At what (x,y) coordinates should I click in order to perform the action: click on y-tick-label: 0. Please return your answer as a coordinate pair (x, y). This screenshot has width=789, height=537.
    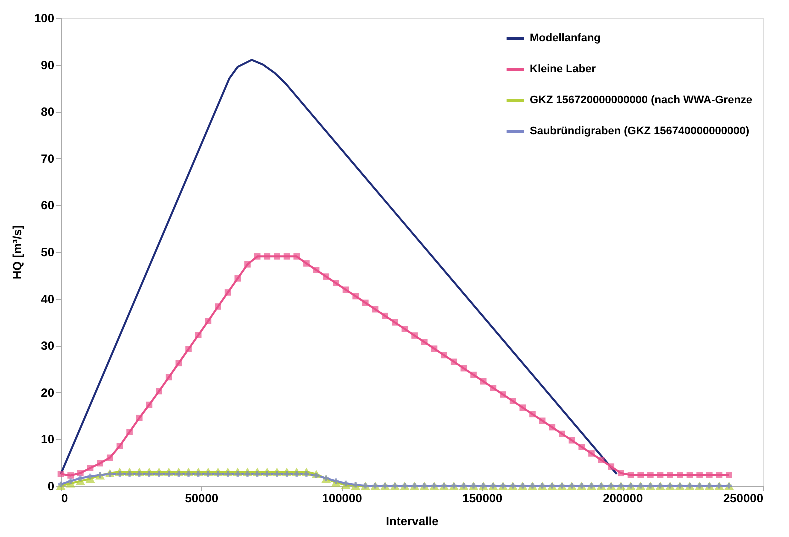
    Looking at the image, I should click on (51, 487).